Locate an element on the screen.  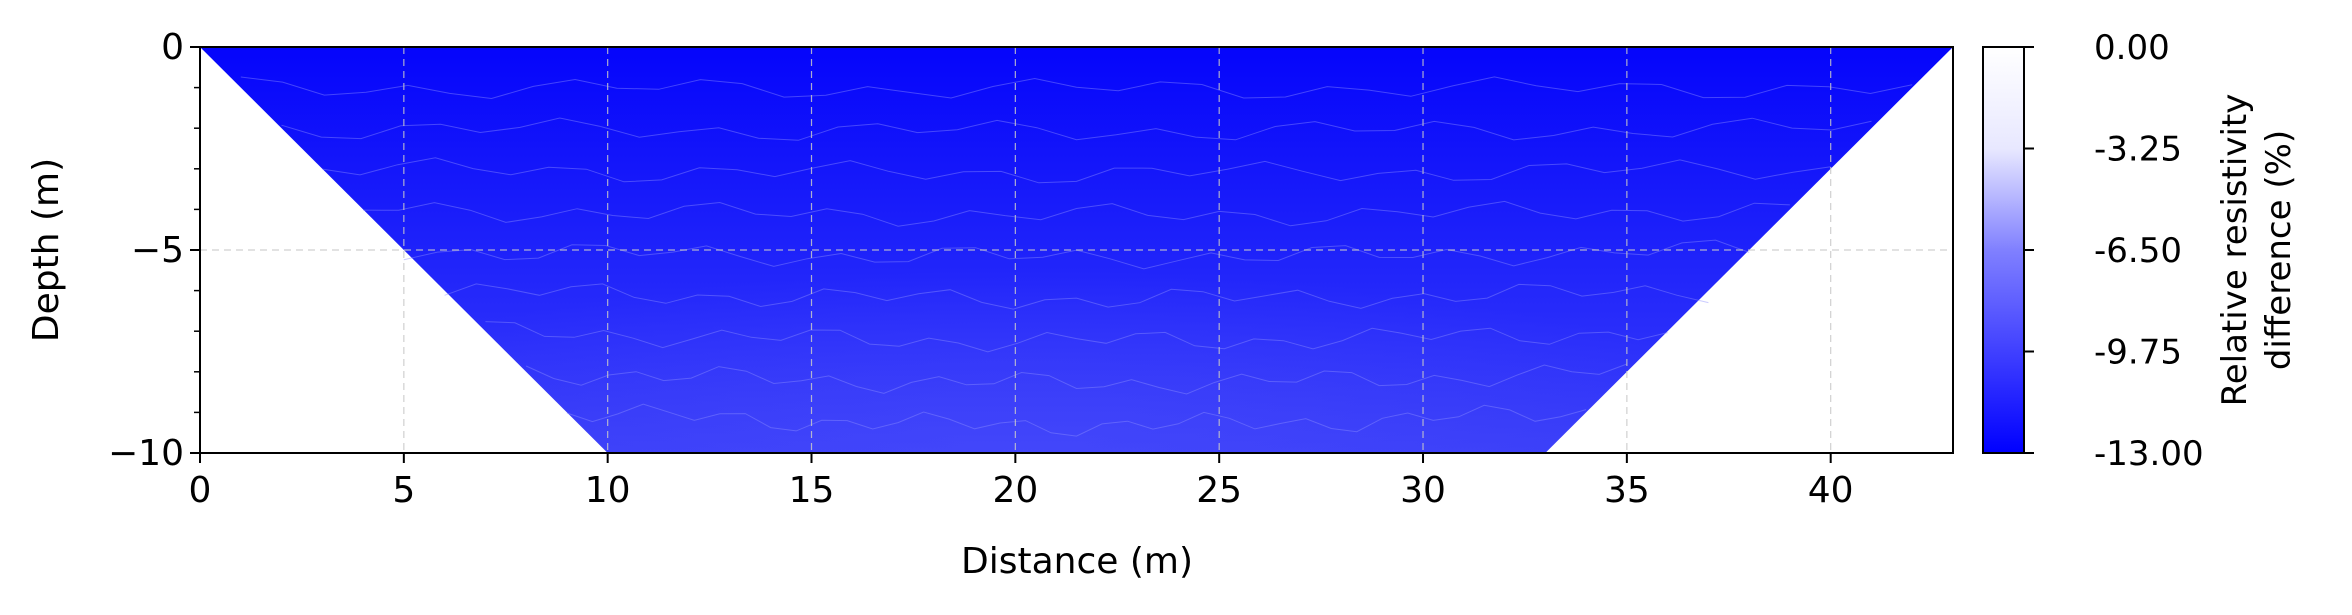
x-tick-label: 25 is located at coordinates (1219, 490).